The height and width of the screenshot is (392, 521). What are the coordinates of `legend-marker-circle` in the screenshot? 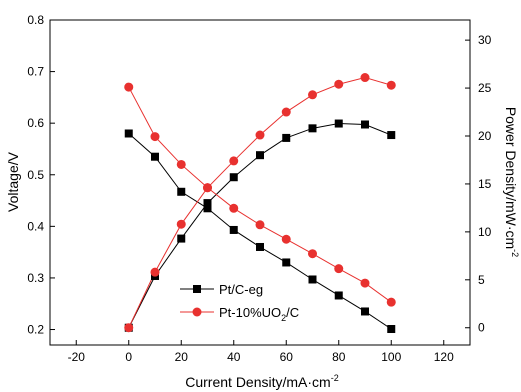 It's located at (197, 312).